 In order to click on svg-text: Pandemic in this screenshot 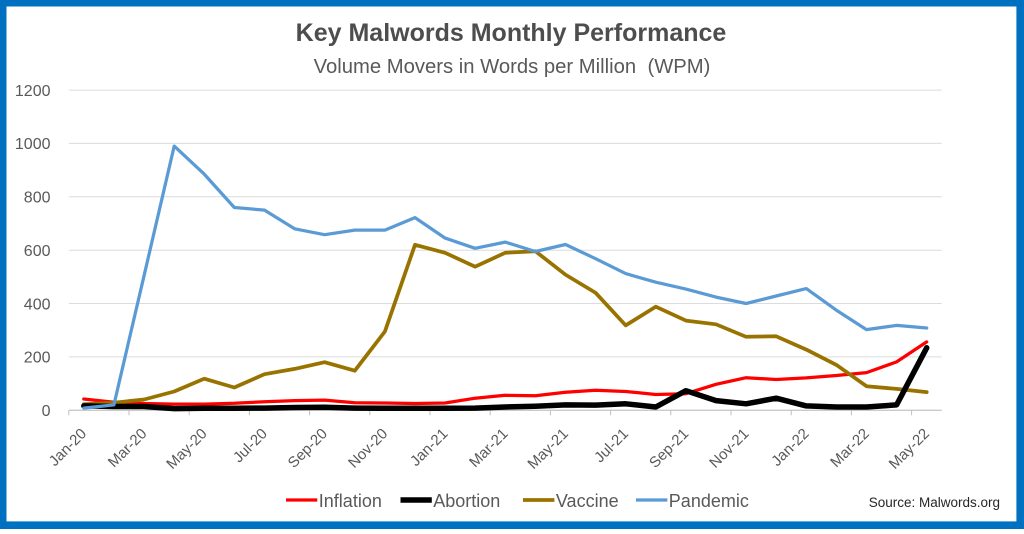, I will do `click(709, 501)`.